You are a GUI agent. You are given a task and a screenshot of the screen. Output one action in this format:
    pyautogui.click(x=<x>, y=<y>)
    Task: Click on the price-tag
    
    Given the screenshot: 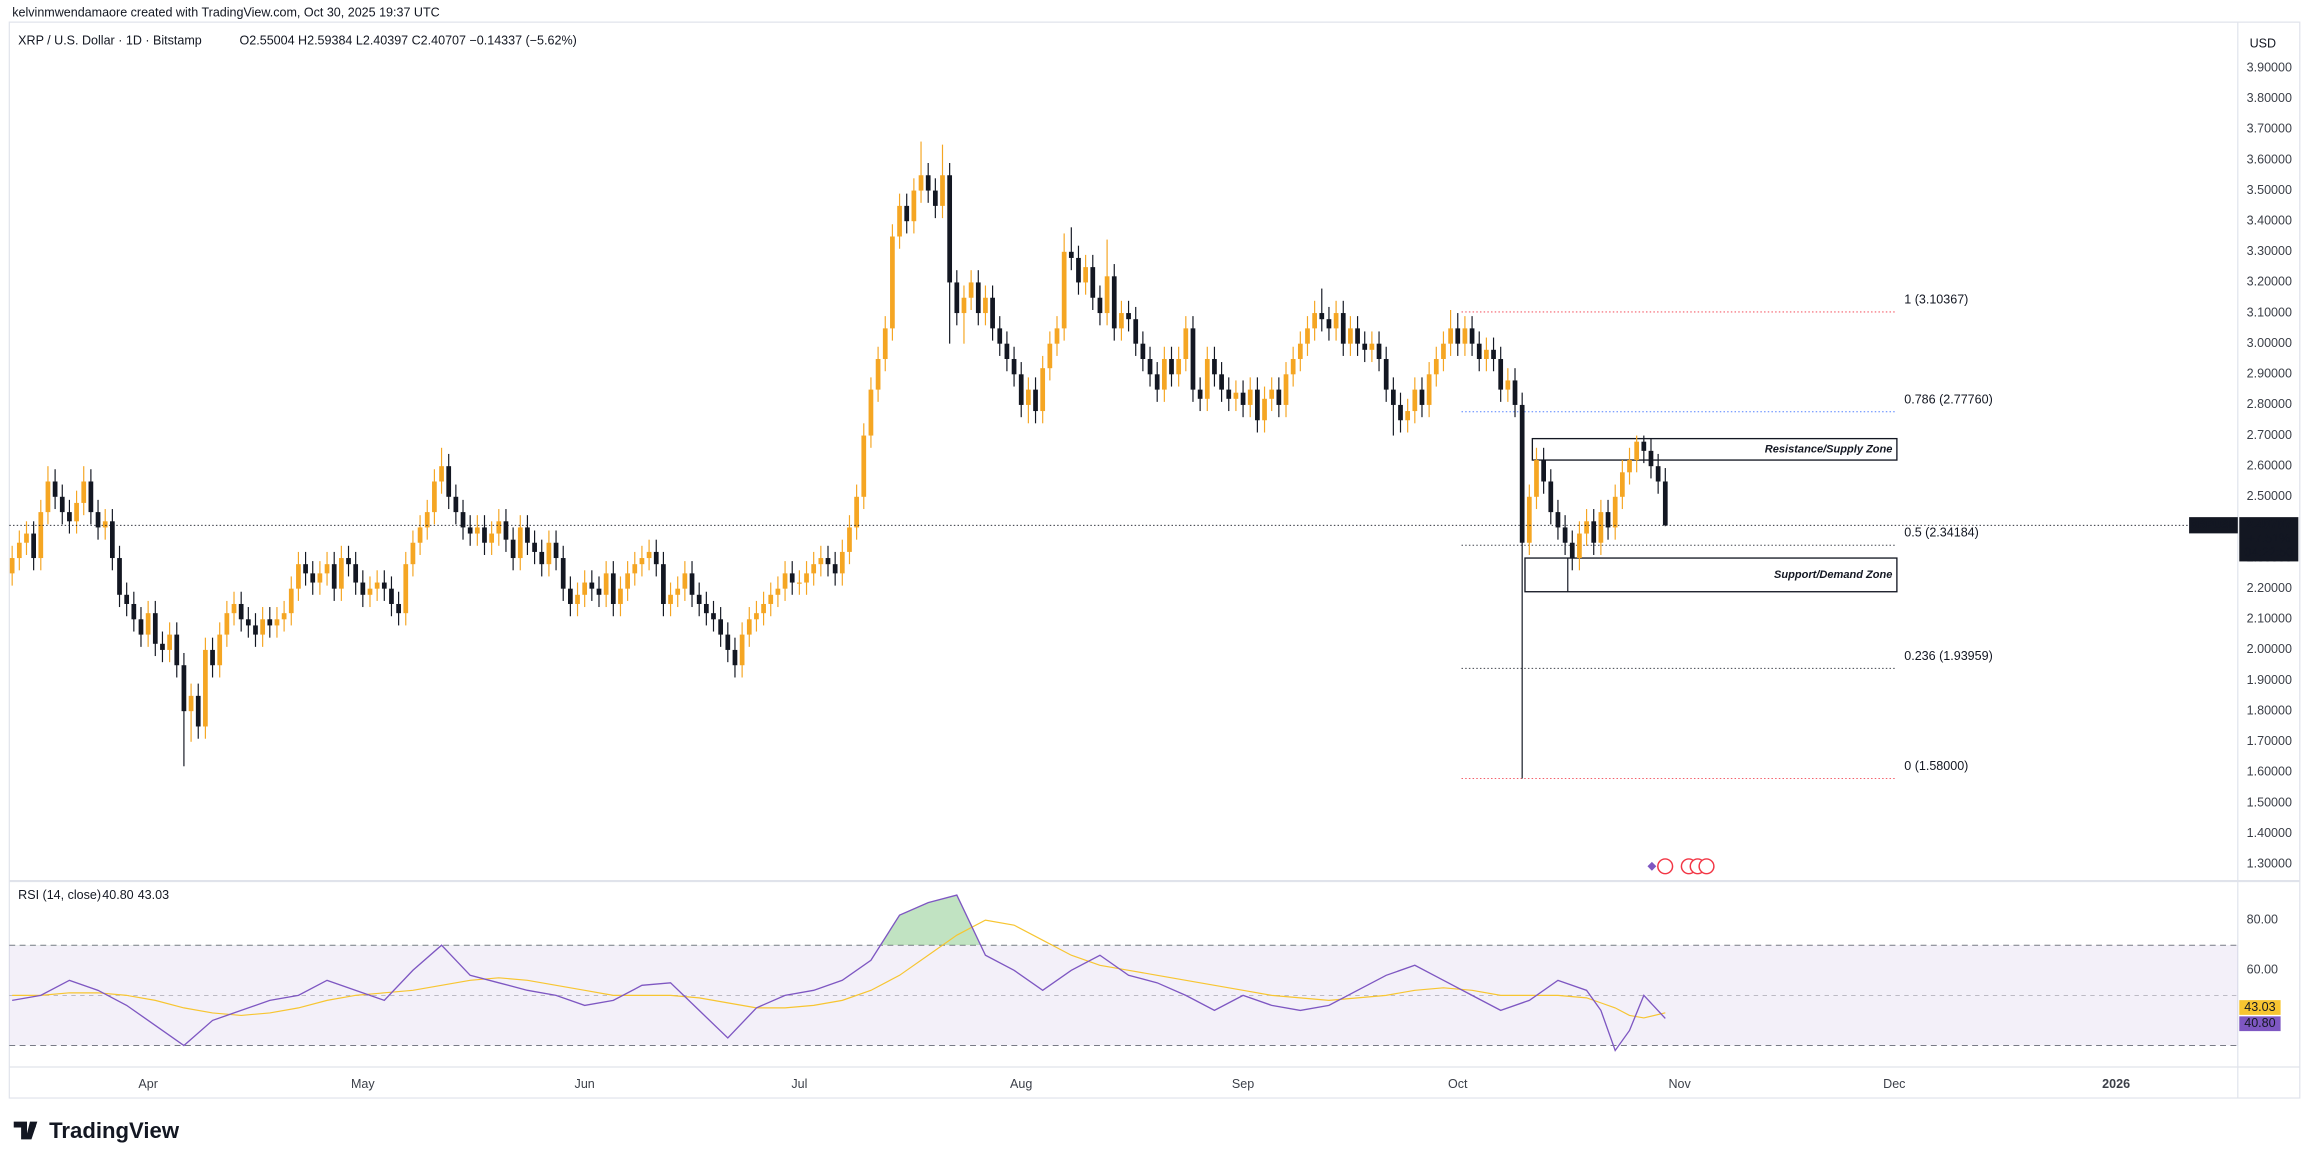 What is the action you would take?
    pyautogui.click(x=2269, y=539)
    